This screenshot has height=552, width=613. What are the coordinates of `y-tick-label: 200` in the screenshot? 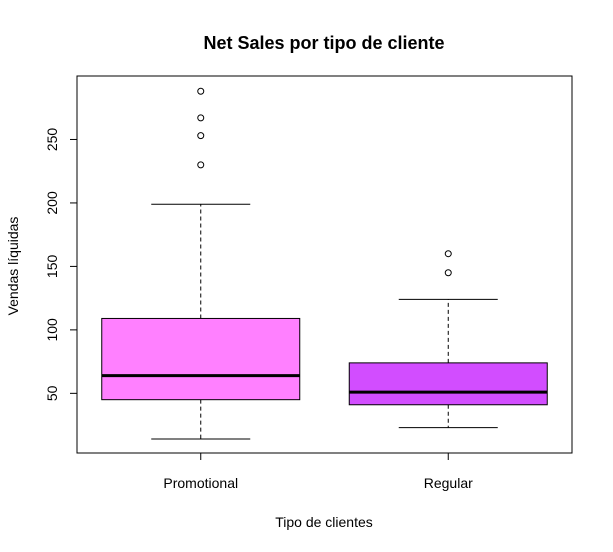 It's located at (52, 203).